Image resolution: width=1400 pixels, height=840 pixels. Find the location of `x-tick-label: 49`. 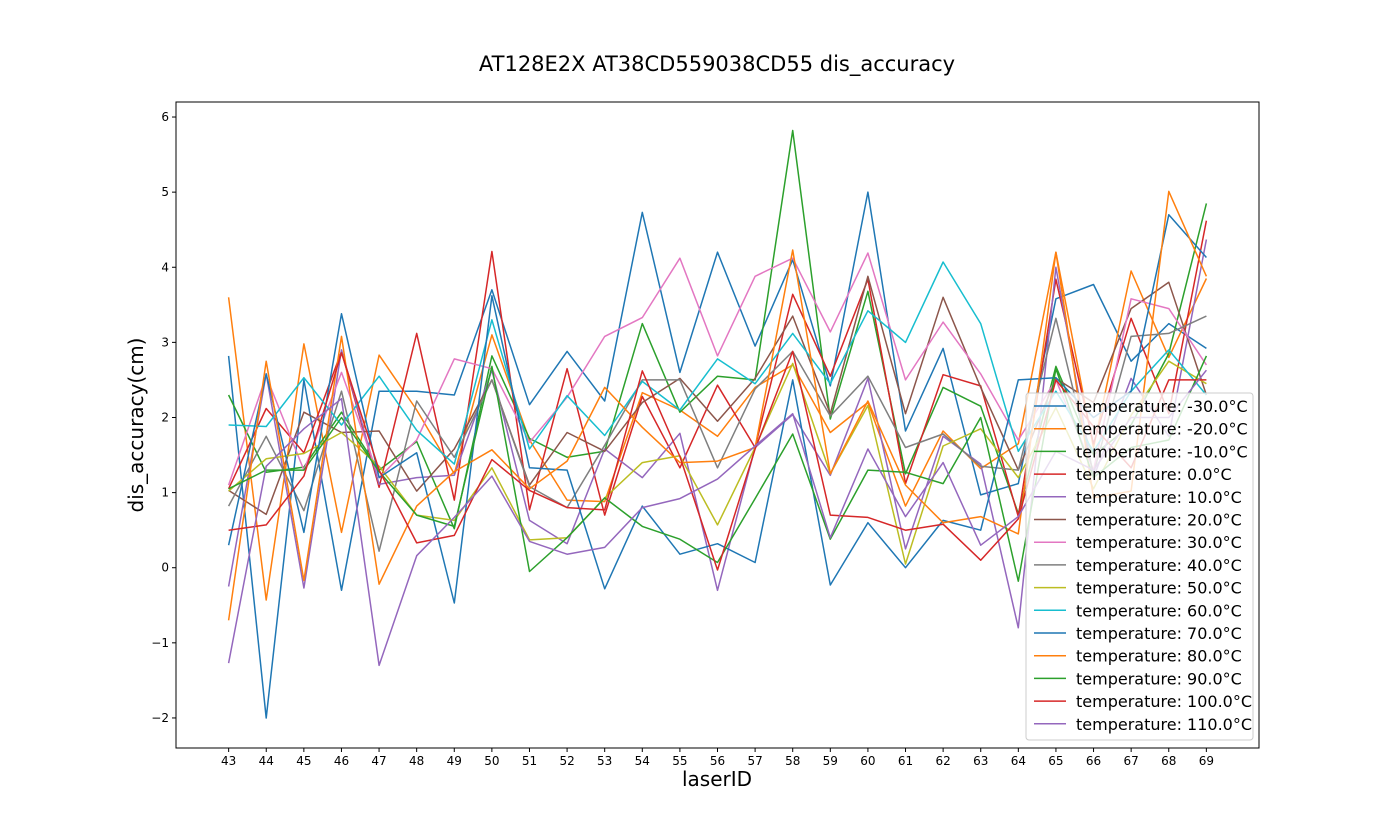

x-tick-label: 49 is located at coordinates (454, 761).